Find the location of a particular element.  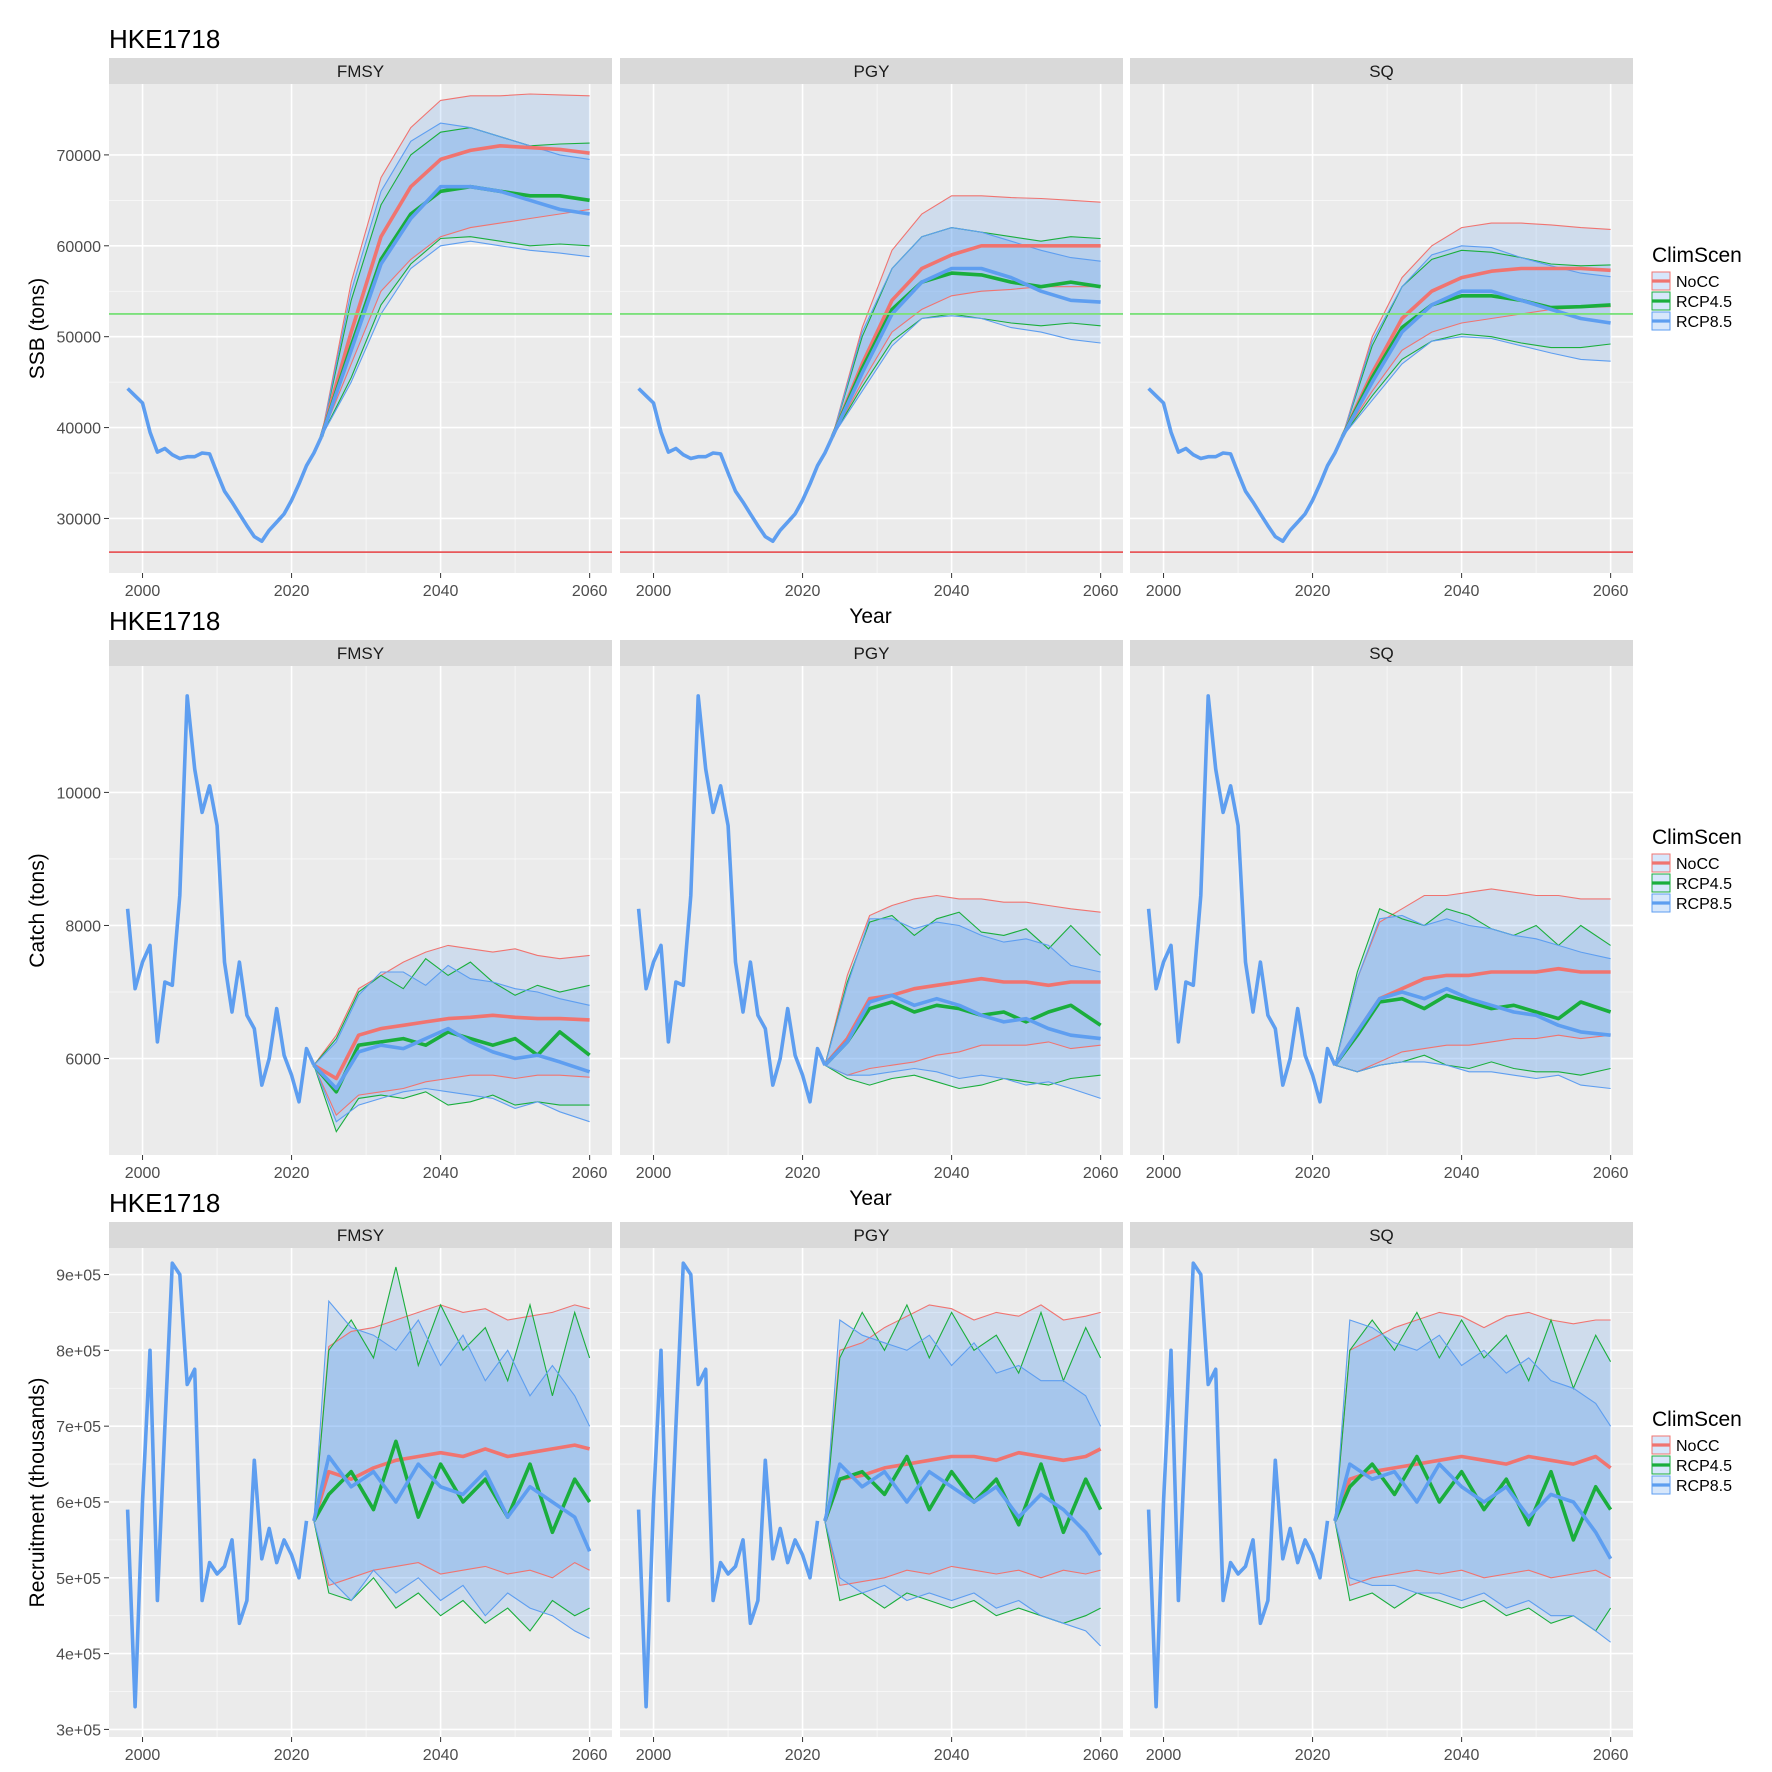

y-tick-label: 7e+05 is located at coordinates (78, 1427).